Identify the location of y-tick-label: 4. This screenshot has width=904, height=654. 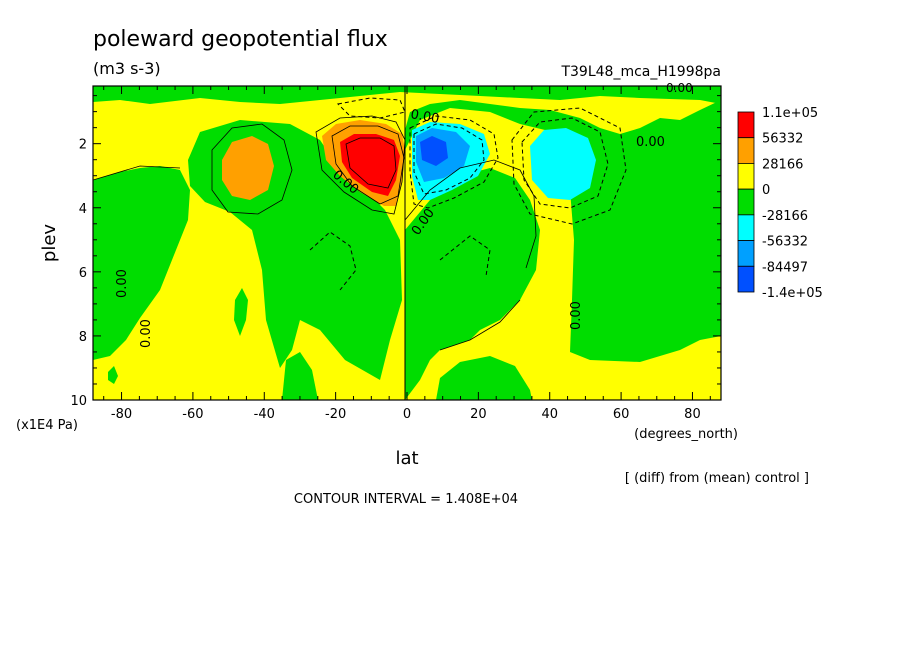
(83, 209).